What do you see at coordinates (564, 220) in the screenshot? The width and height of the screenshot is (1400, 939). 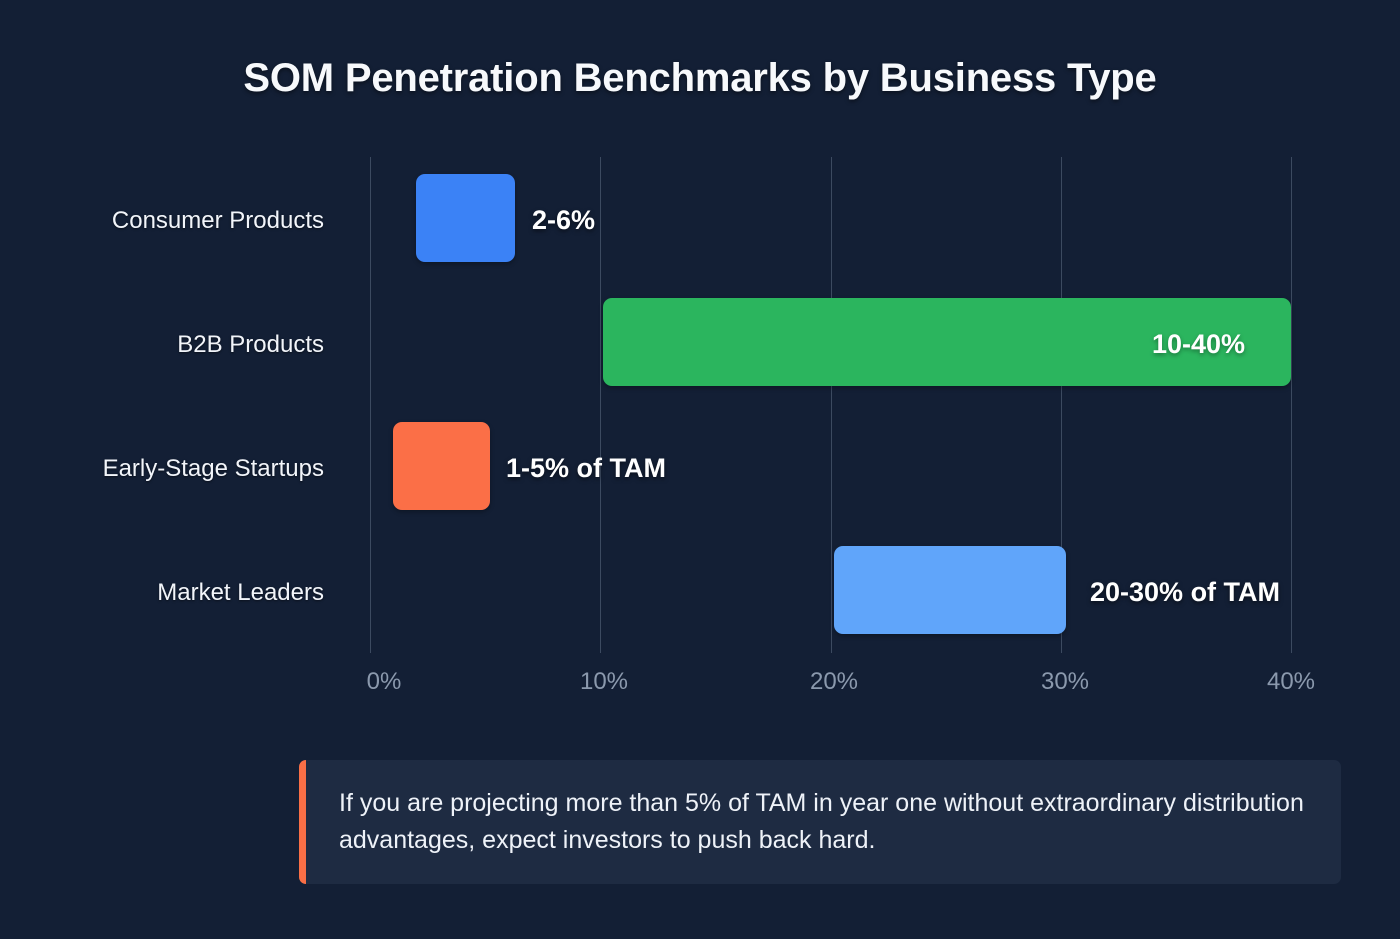 I see `bar-value-consumer-products: 2-6%` at bounding box center [564, 220].